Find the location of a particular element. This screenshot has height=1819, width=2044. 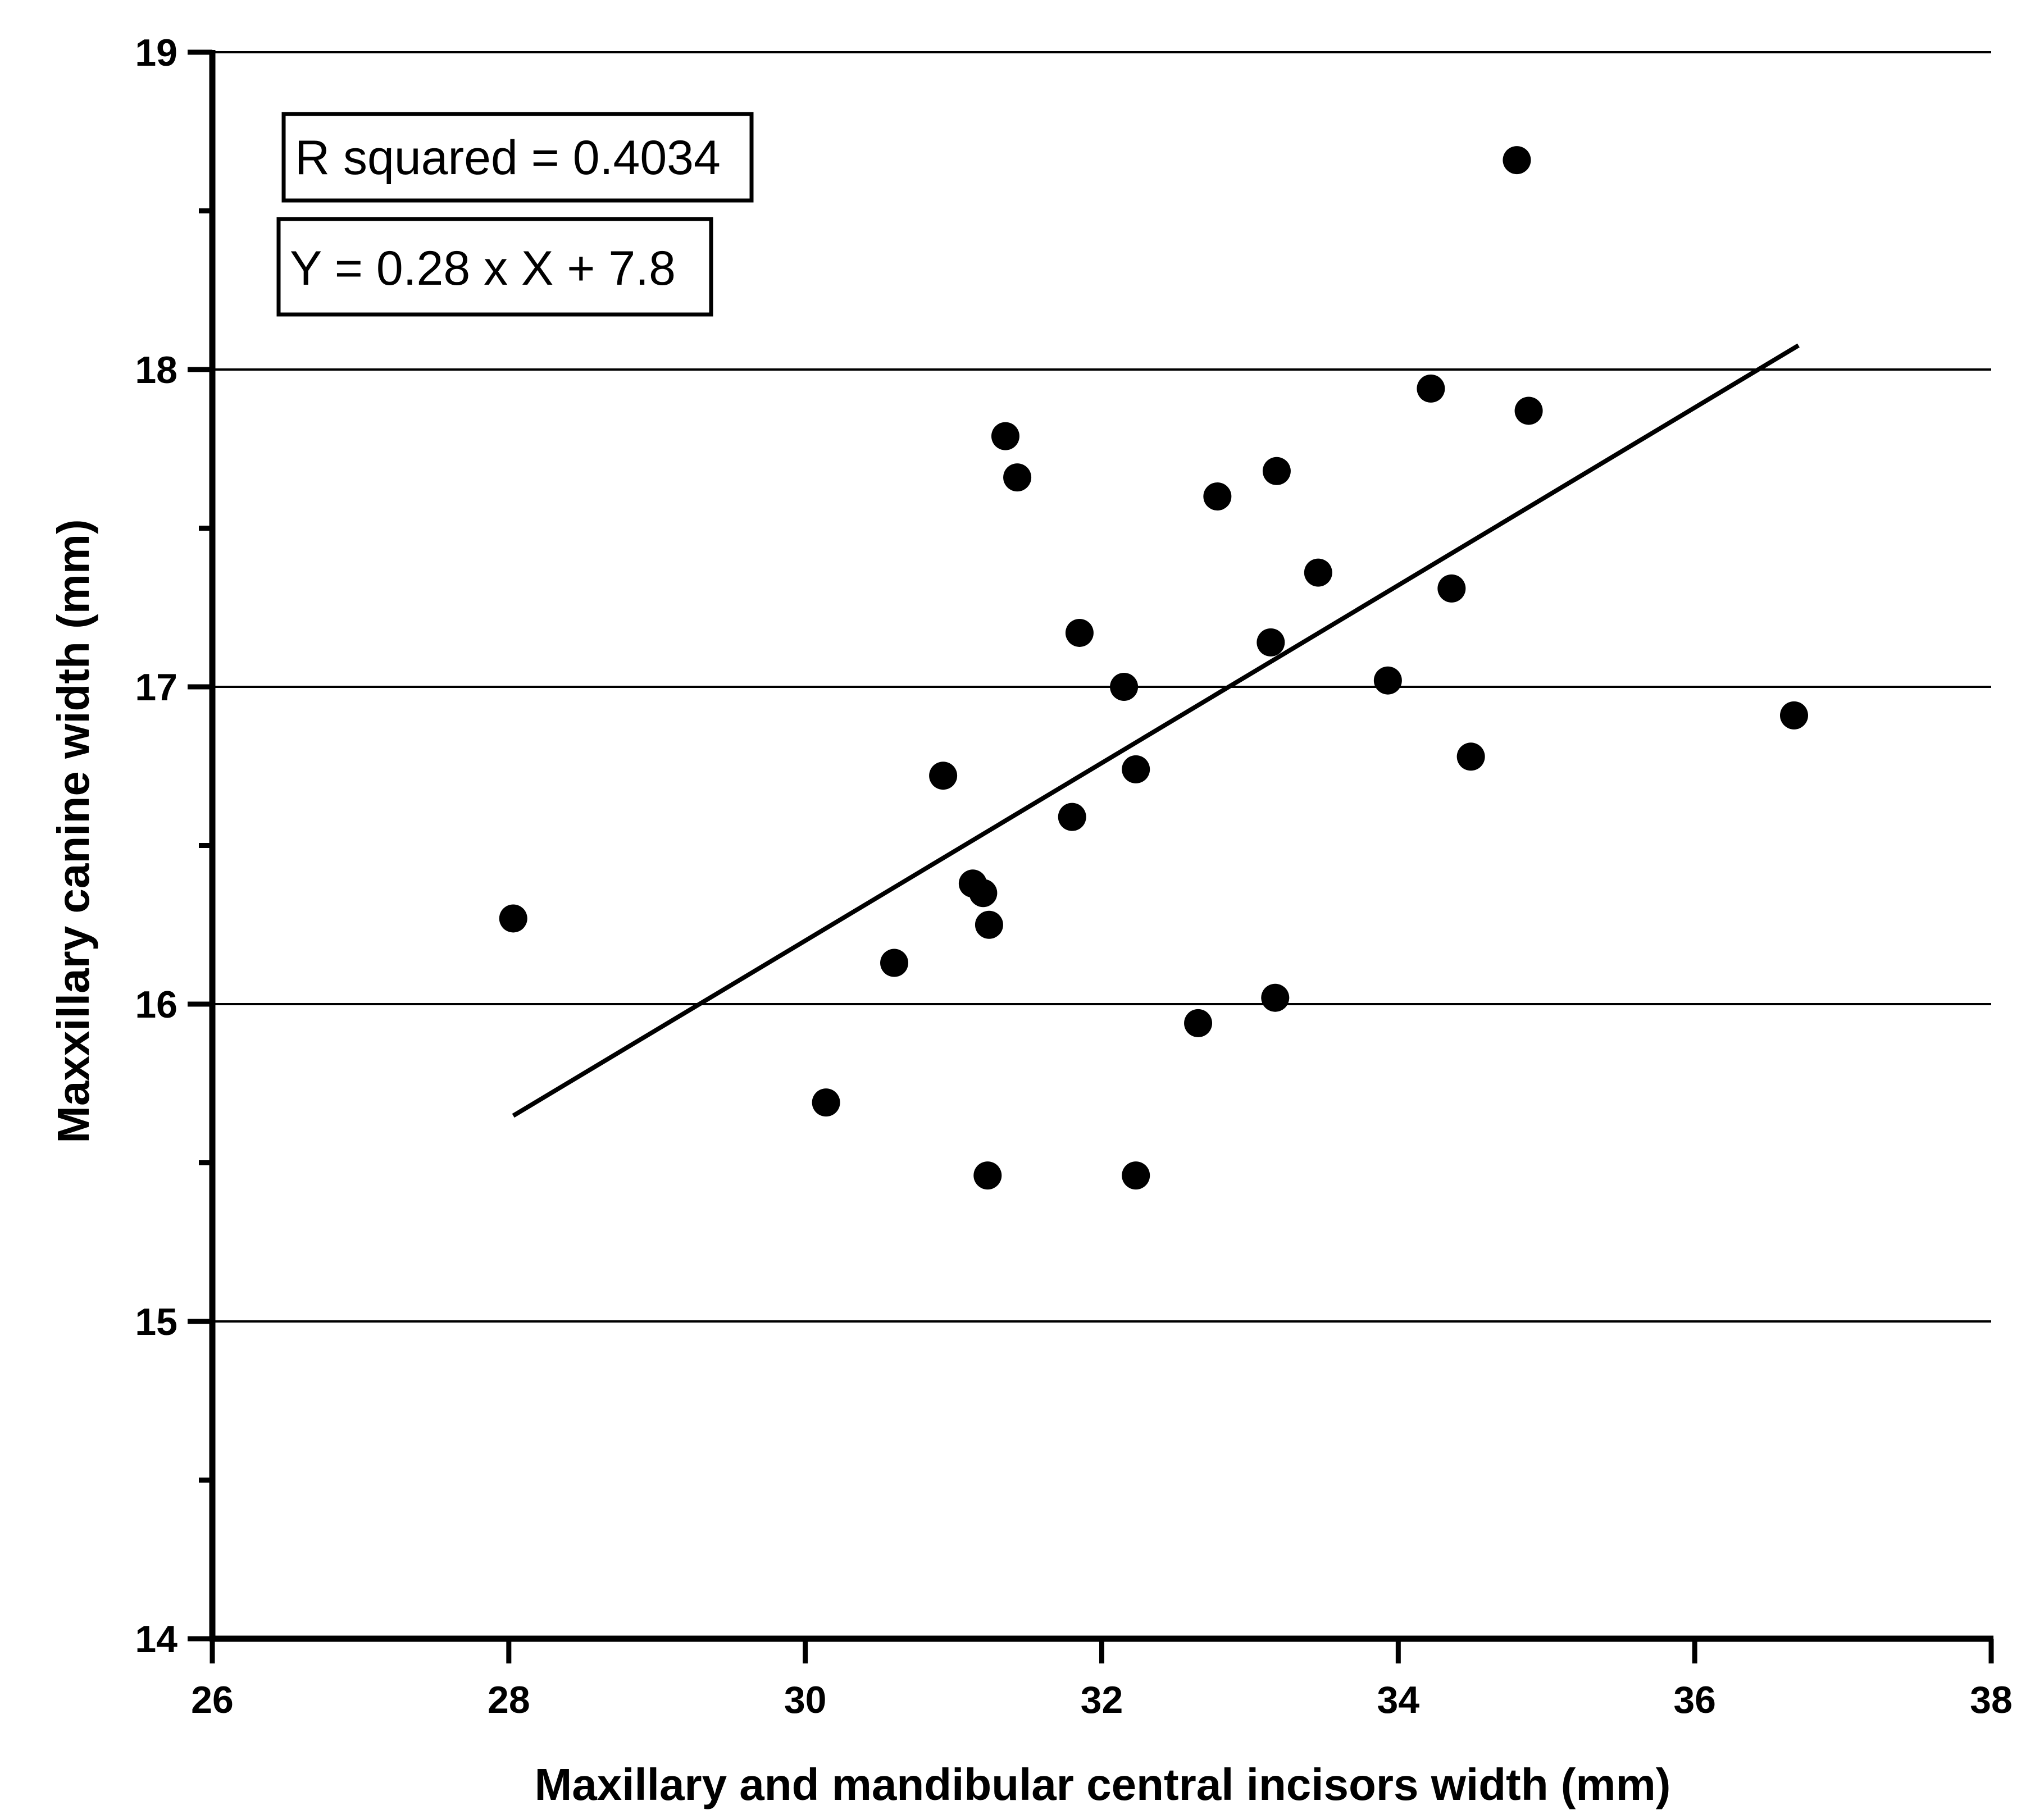

y-tick-label-19: 19 is located at coordinates (156, 52).